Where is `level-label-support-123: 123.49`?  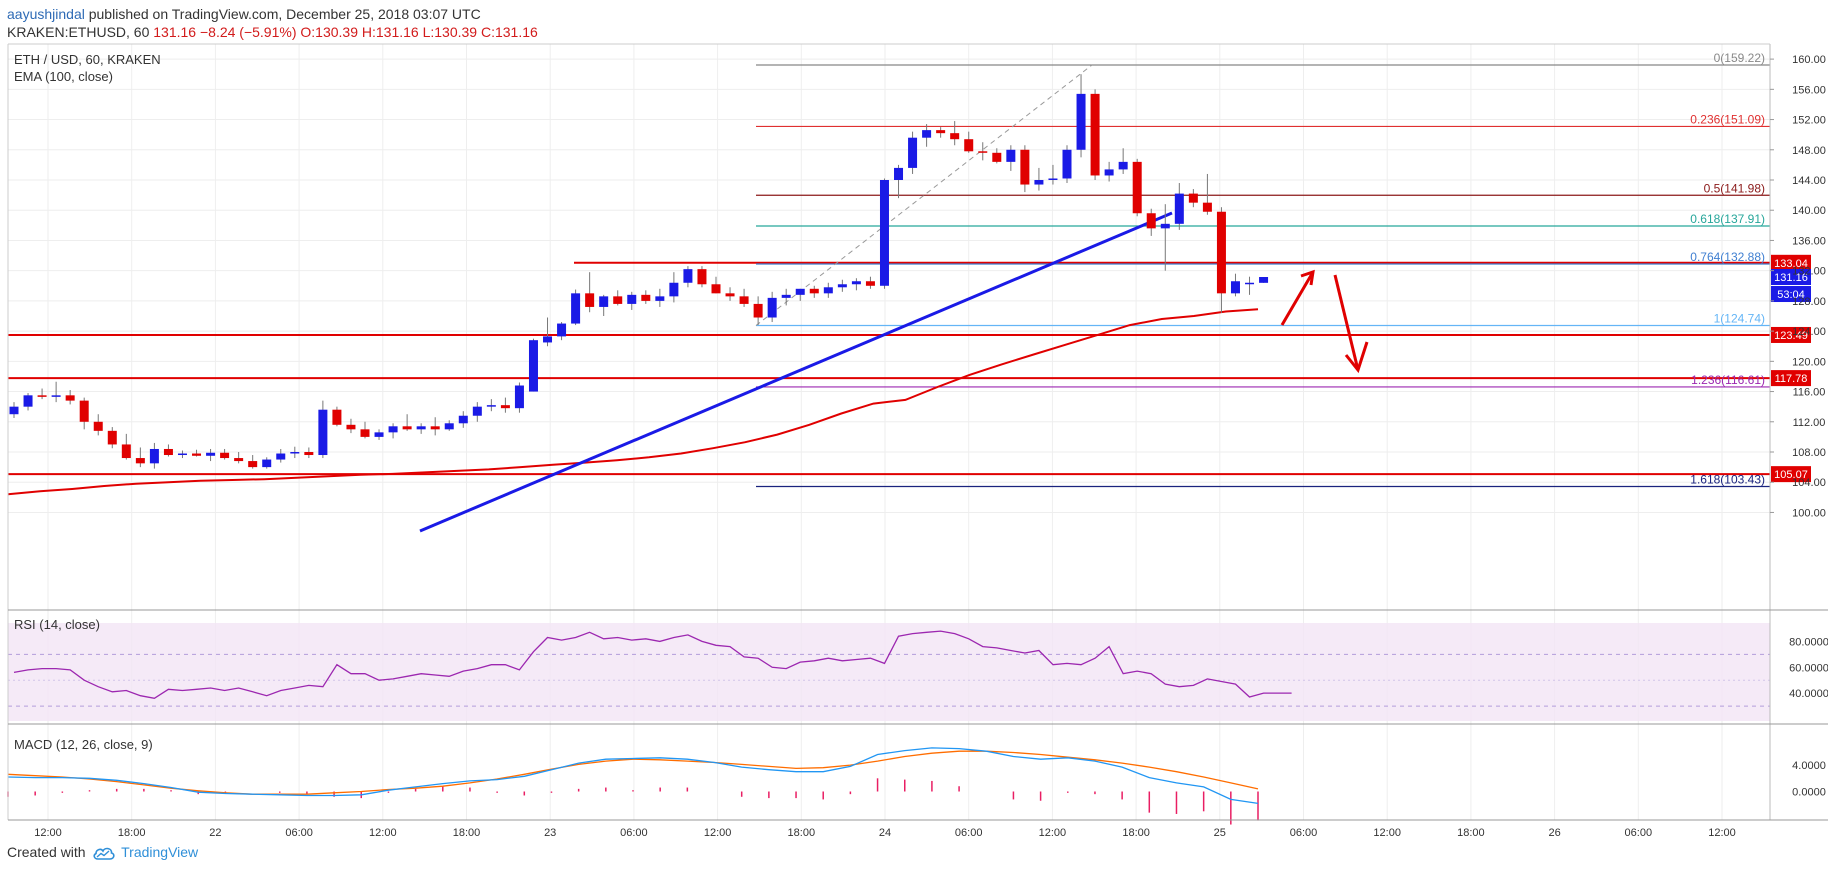
level-label-support-123: 123.49 is located at coordinates (1791, 336).